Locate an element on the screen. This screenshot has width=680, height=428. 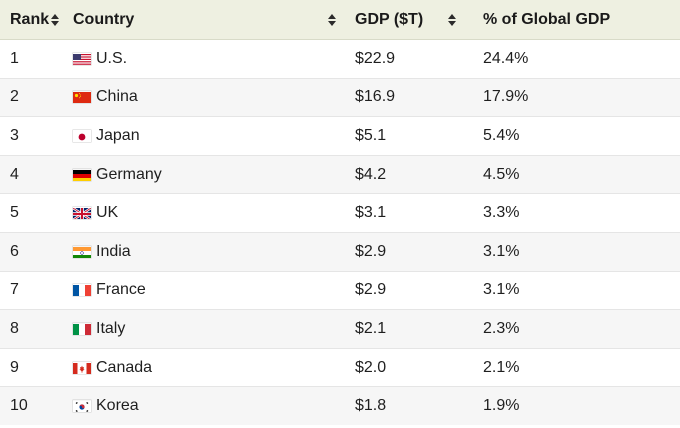
china-flag-icon is located at coordinates (82, 97).